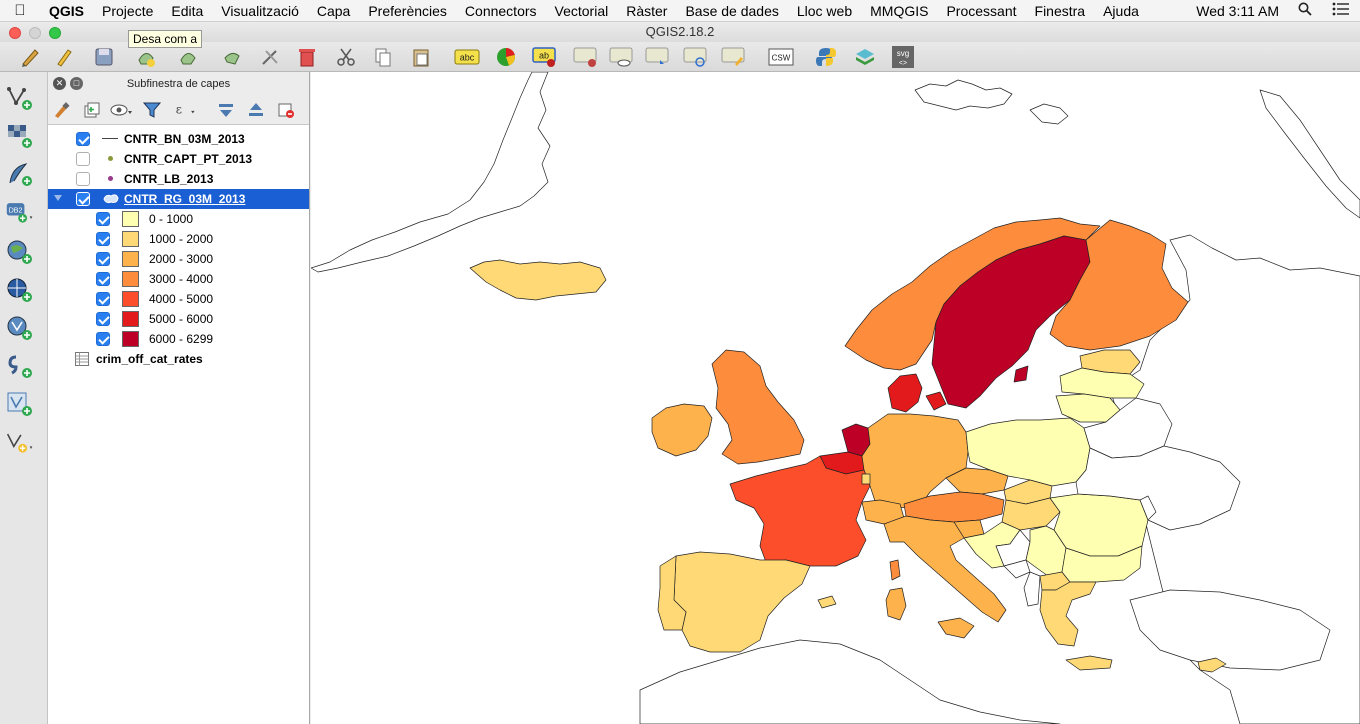 The width and height of the screenshot is (1360, 724). Describe the element at coordinates (500, 10) in the screenshot. I see `menu-connectors: Connectors` at that location.